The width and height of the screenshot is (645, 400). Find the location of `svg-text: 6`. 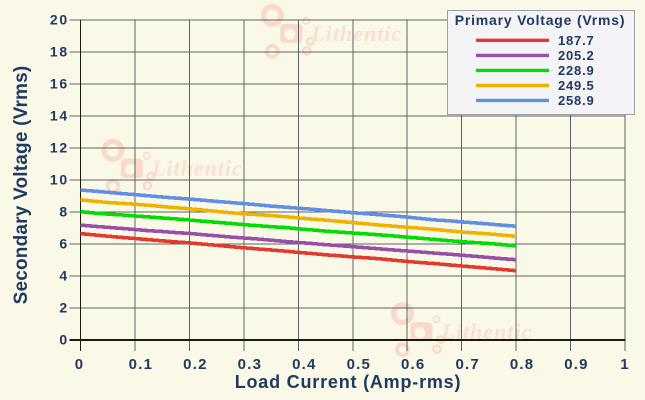

svg-text: 6 is located at coordinates (64, 244).